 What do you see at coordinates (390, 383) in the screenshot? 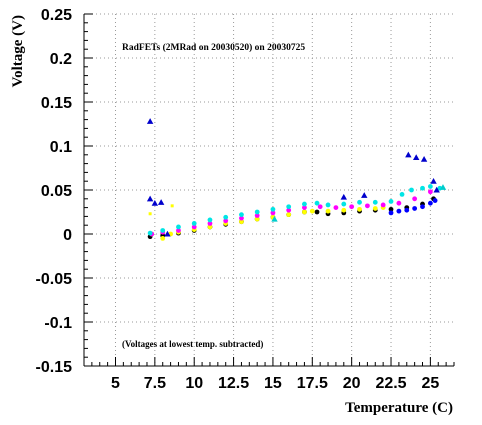
I see `x-tick-label: 22.5` at bounding box center [390, 383].